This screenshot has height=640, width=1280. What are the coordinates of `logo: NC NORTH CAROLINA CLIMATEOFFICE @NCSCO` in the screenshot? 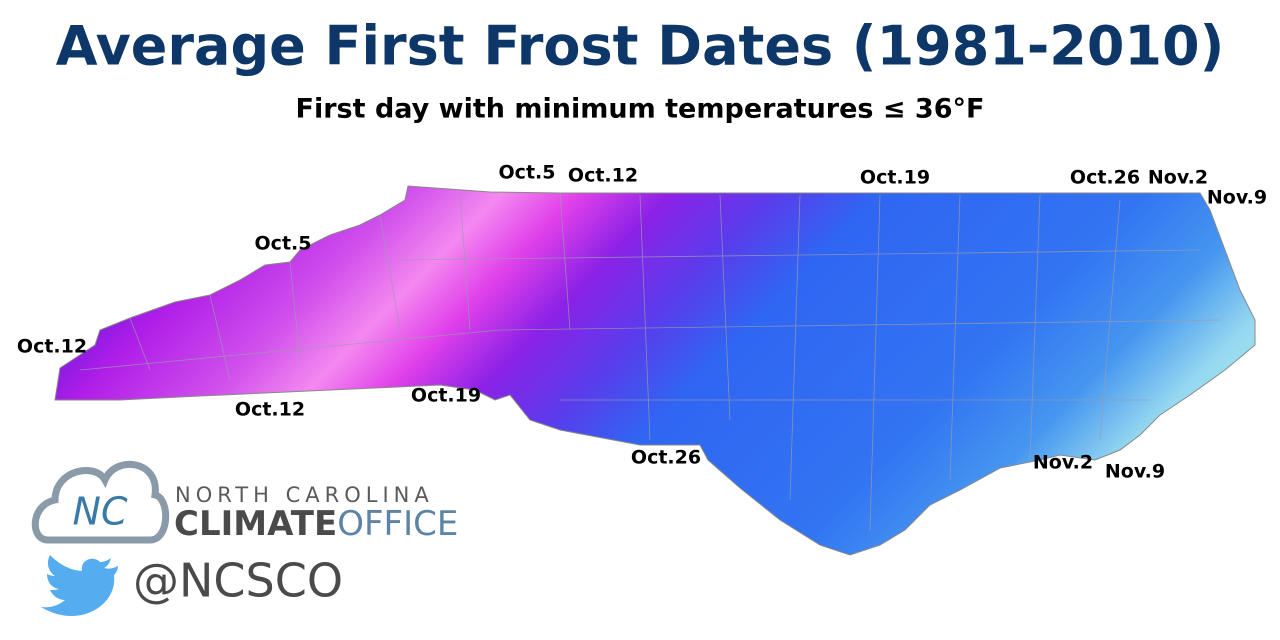 It's located at (244, 538).